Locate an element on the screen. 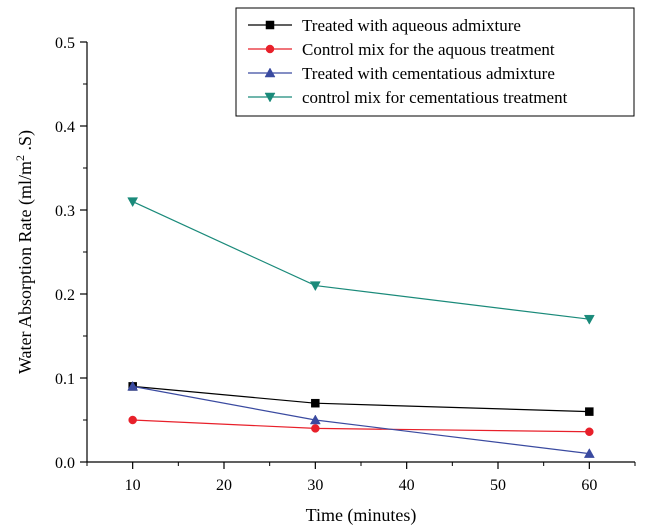  y-axis-title-superscript: 2 is located at coordinates (20, 158).